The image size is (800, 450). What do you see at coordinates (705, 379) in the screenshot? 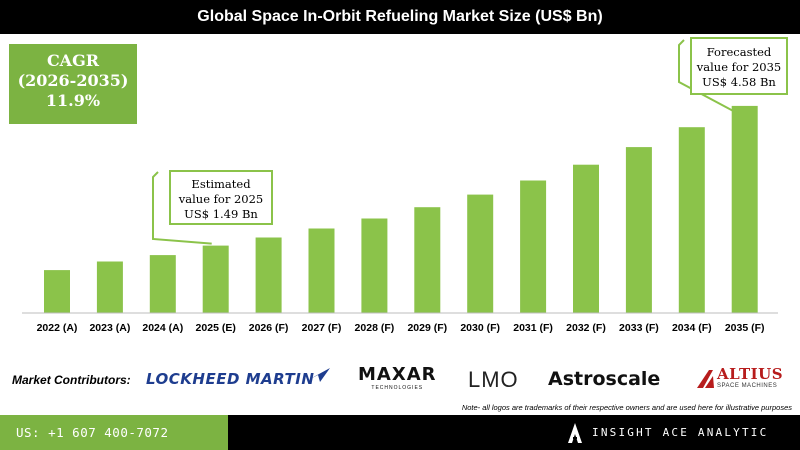
I see `altius-mark-icon` at bounding box center [705, 379].